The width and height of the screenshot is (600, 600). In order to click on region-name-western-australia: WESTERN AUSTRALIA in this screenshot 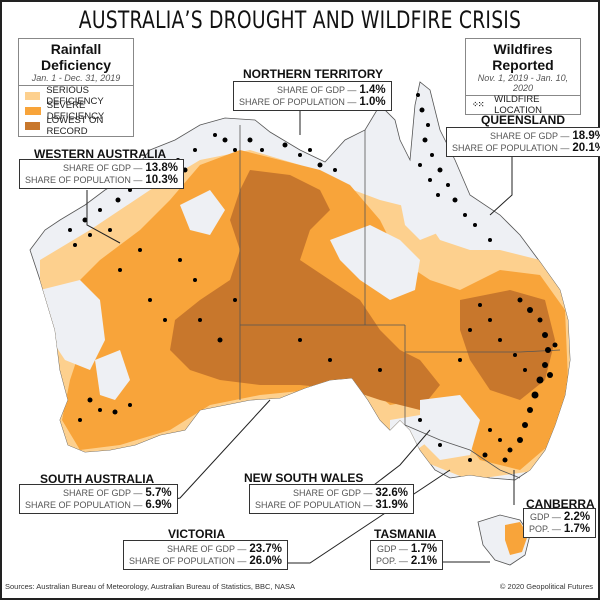, I will do `click(100, 154)`.